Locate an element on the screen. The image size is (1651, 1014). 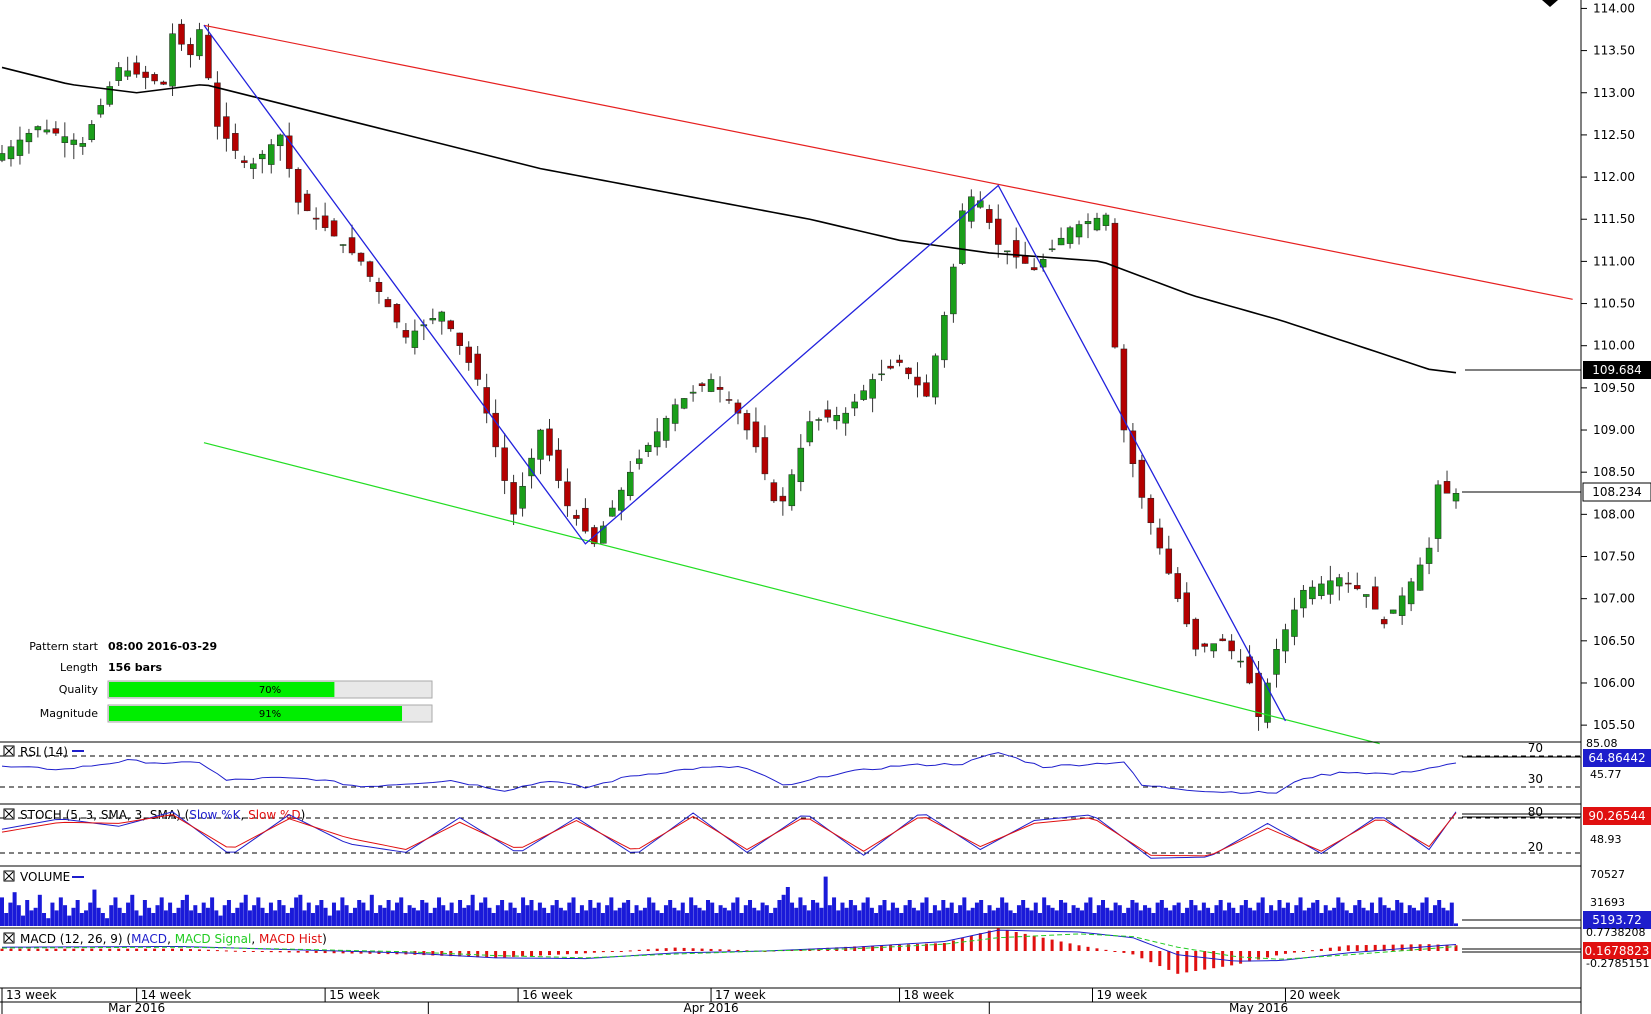
stoch-k-line is located at coordinates (729, 835).